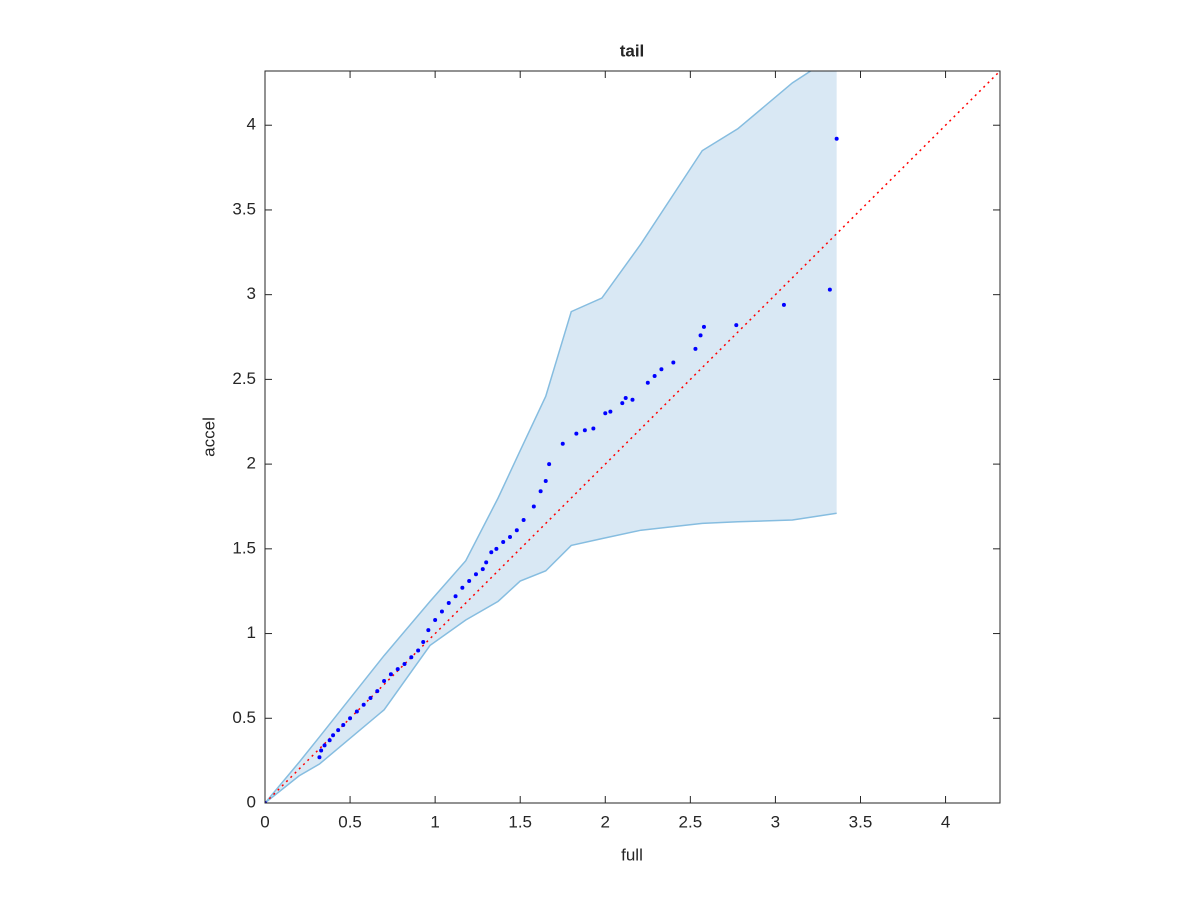 This screenshot has height=900, width=1200. Describe the element at coordinates (520, 821) in the screenshot. I see `x-tick-label: 1.5` at that location.